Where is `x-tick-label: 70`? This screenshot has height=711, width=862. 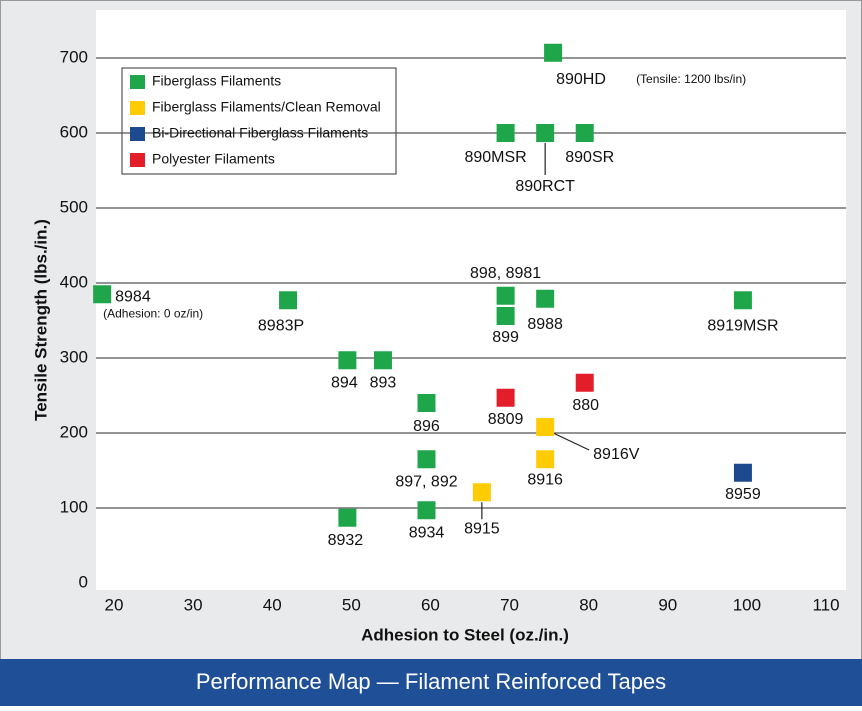 x-tick-label: 70 is located at coordinates (509, 604).